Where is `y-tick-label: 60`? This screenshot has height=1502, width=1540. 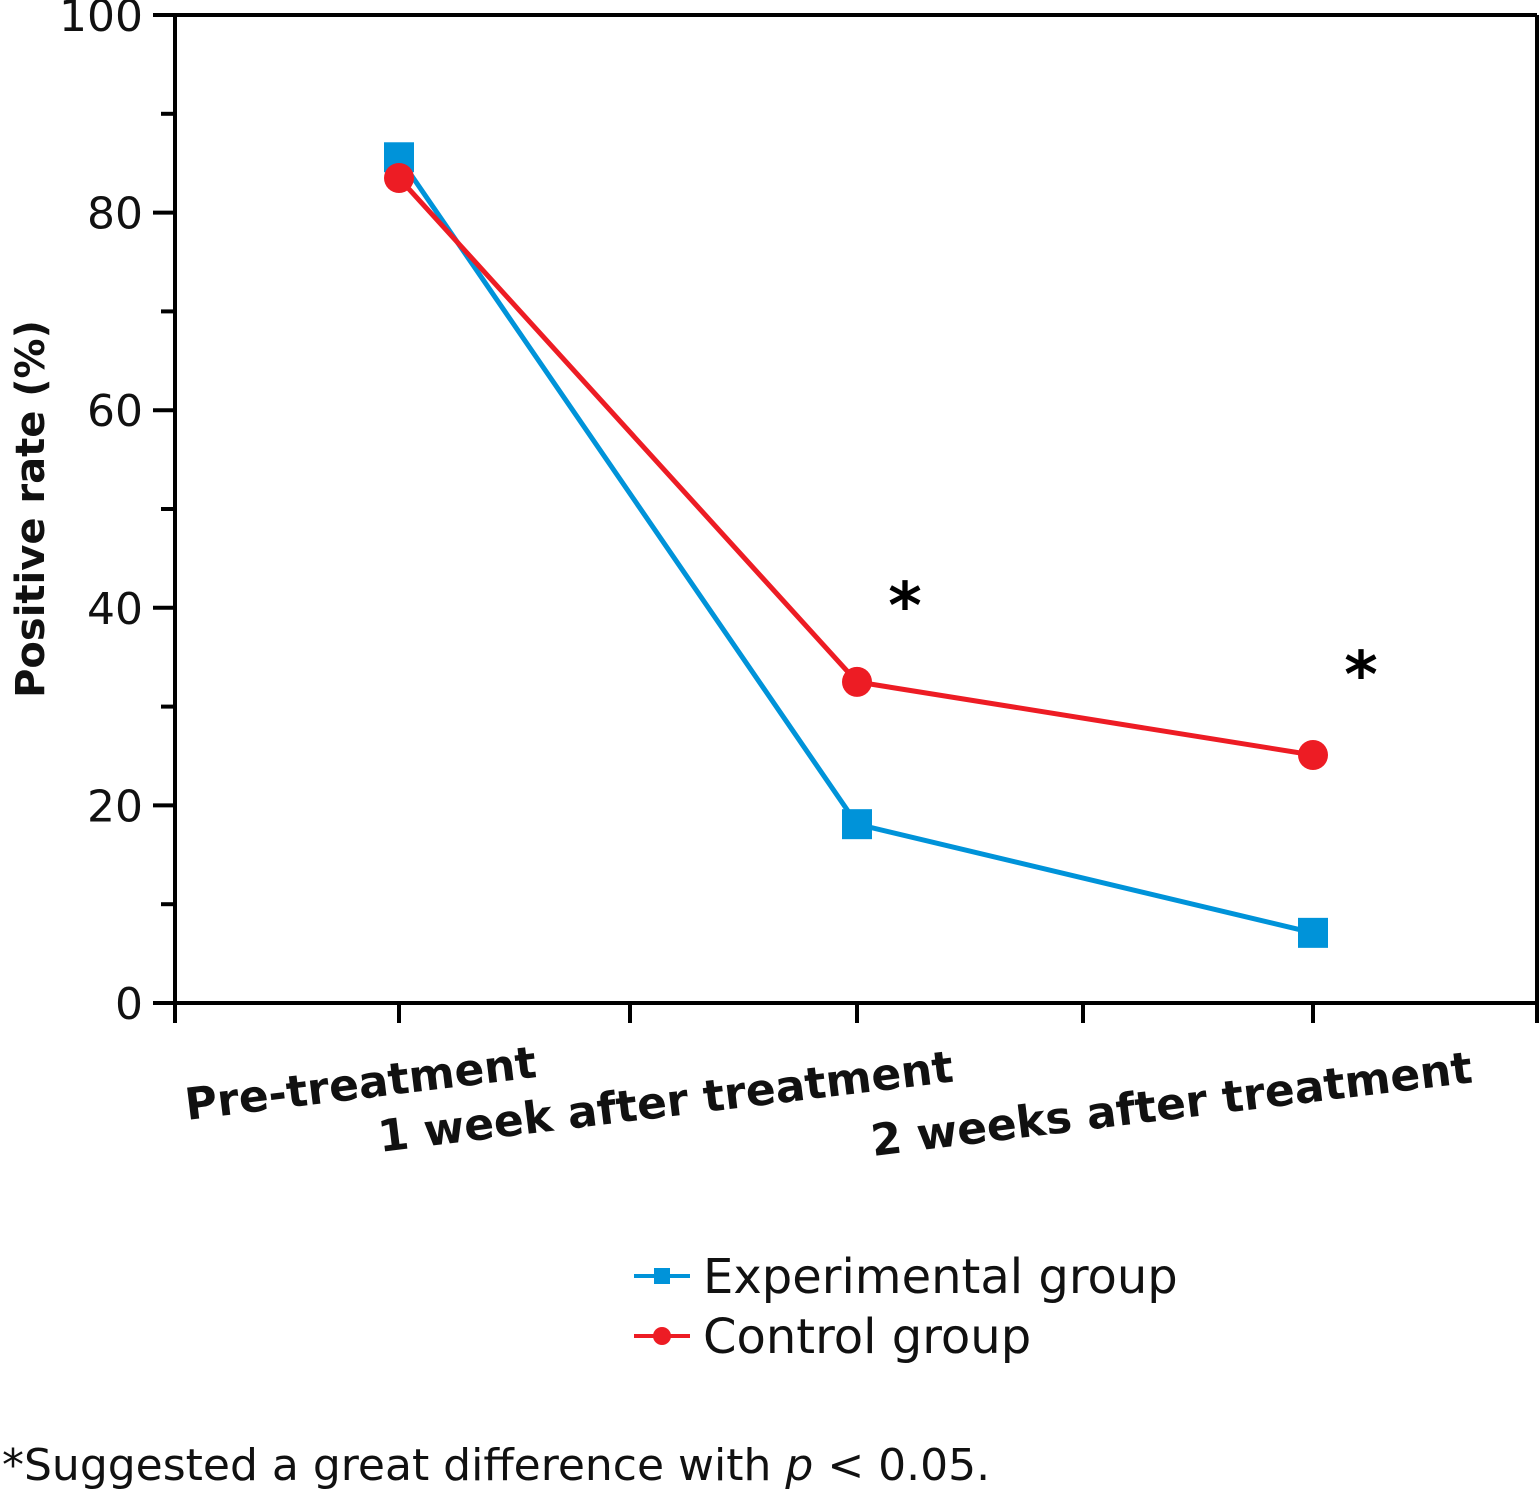 y-tick-label: 60 is located at coordinates (115, 411).